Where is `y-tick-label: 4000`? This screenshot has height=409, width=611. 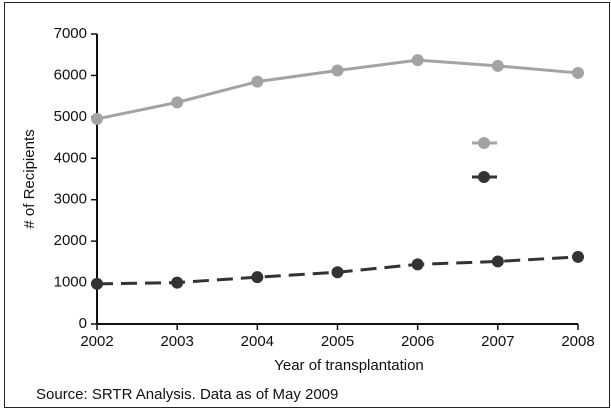 y-tick-label: 4000 is located at coordinates (70, 157).